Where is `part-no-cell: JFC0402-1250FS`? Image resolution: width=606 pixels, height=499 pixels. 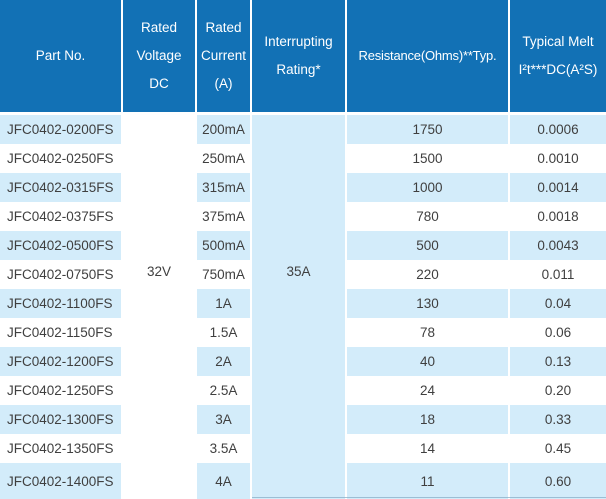
part-no-cell: JFC0402-1250FS is located at coordinates (61, 390).